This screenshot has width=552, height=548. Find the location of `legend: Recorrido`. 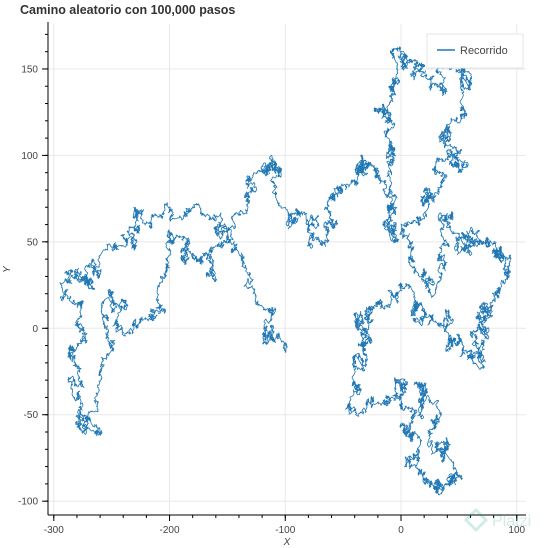

legend: Recorrido is located at coordinates (475, 51).